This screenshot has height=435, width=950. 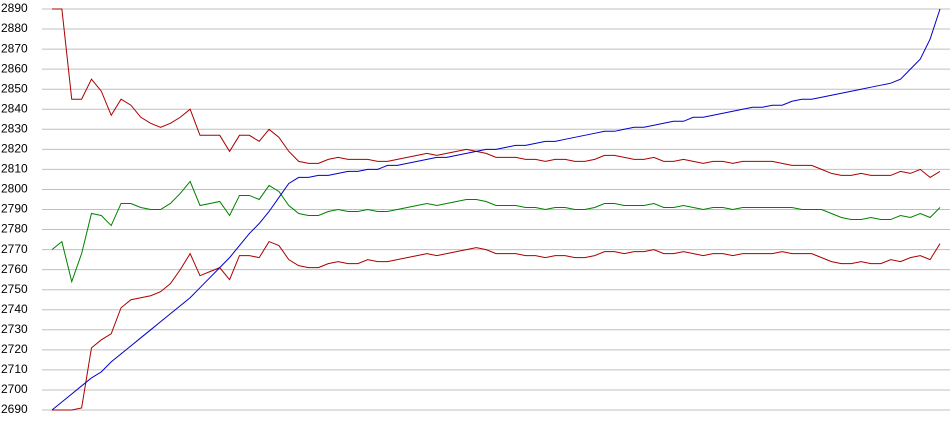 I want to click on y-tick-label: 2870, so click(x=14, y=48).